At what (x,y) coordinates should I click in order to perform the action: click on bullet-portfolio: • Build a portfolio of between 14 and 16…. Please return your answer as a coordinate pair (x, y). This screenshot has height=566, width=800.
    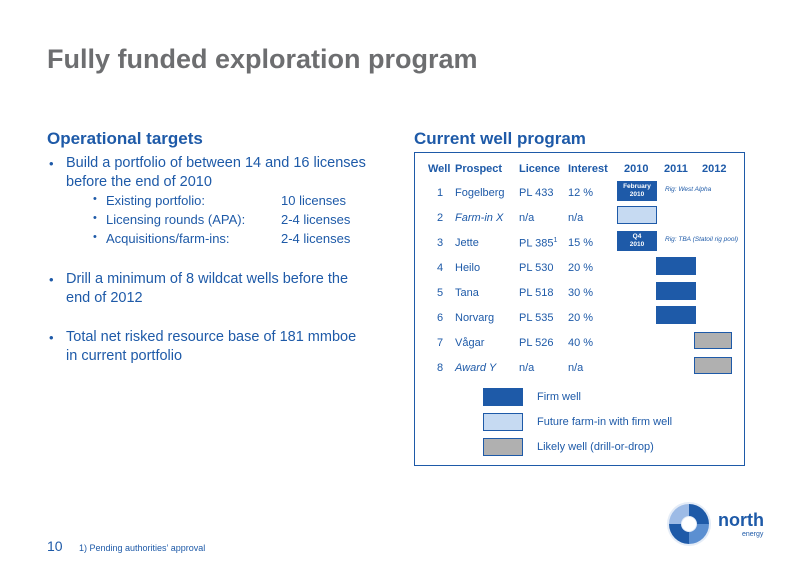
    Looking at the image, I should click on (207, 173).